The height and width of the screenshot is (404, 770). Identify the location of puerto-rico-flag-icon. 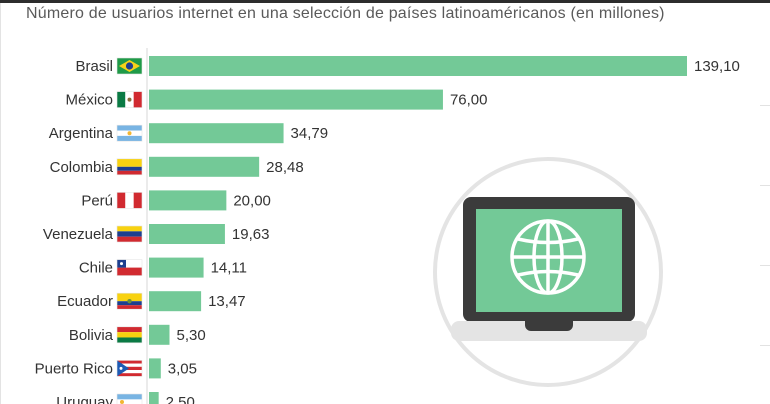
(129, 368).